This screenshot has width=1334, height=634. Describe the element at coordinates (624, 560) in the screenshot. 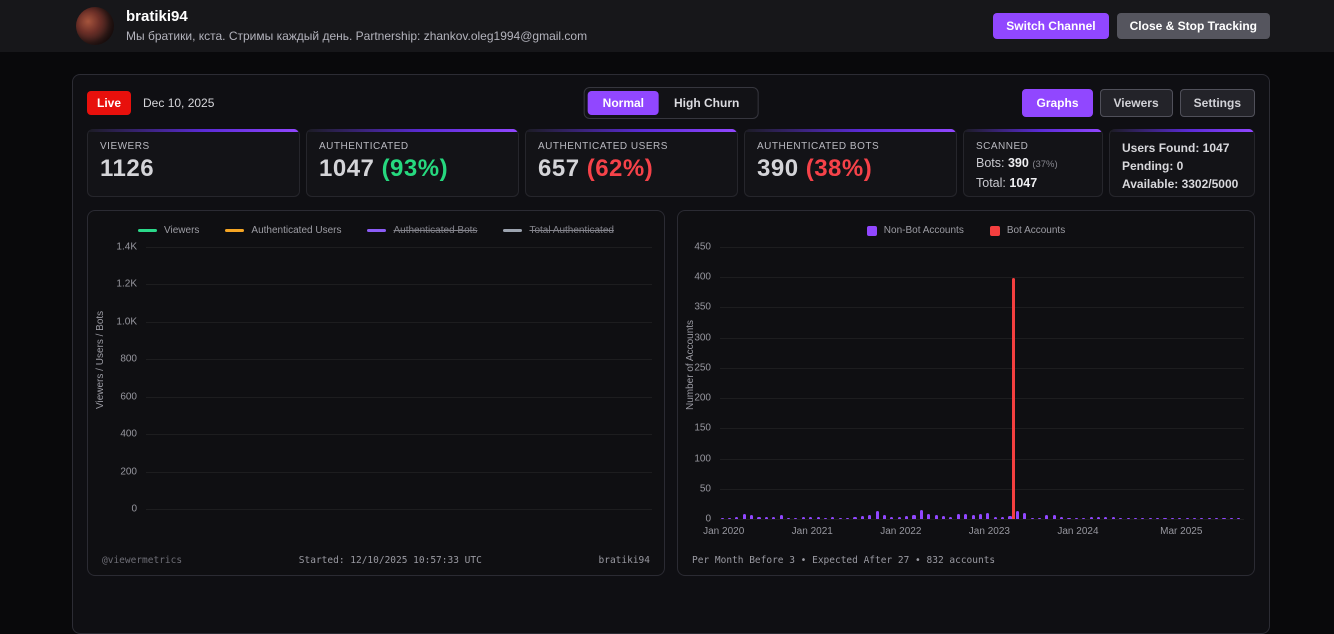

I see `footer-channel-name: bratiki94` at that location.